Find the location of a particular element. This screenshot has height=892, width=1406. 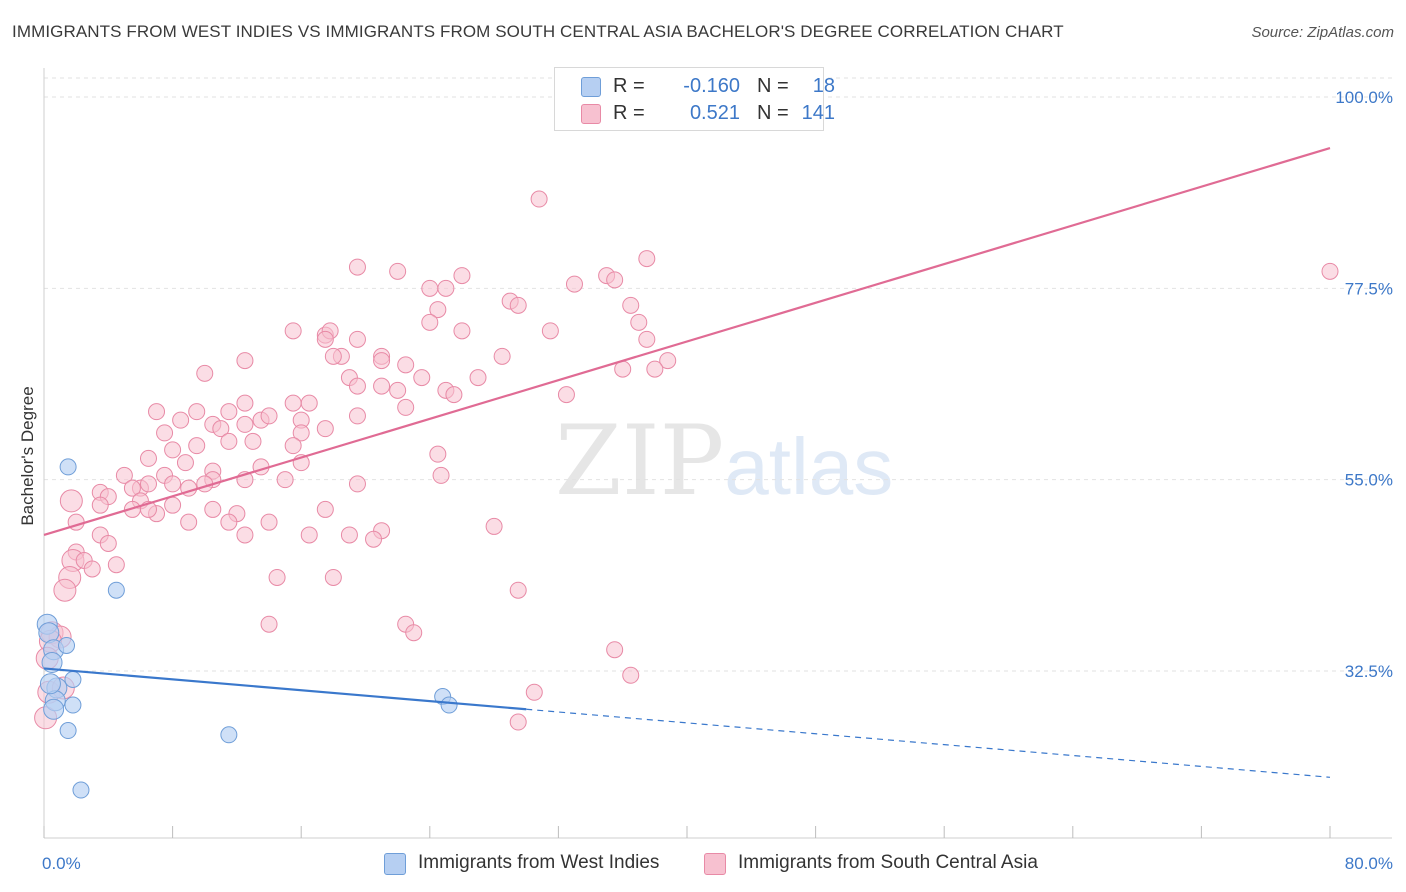

legend-swatch-pink is located at coordinates (591, 114).